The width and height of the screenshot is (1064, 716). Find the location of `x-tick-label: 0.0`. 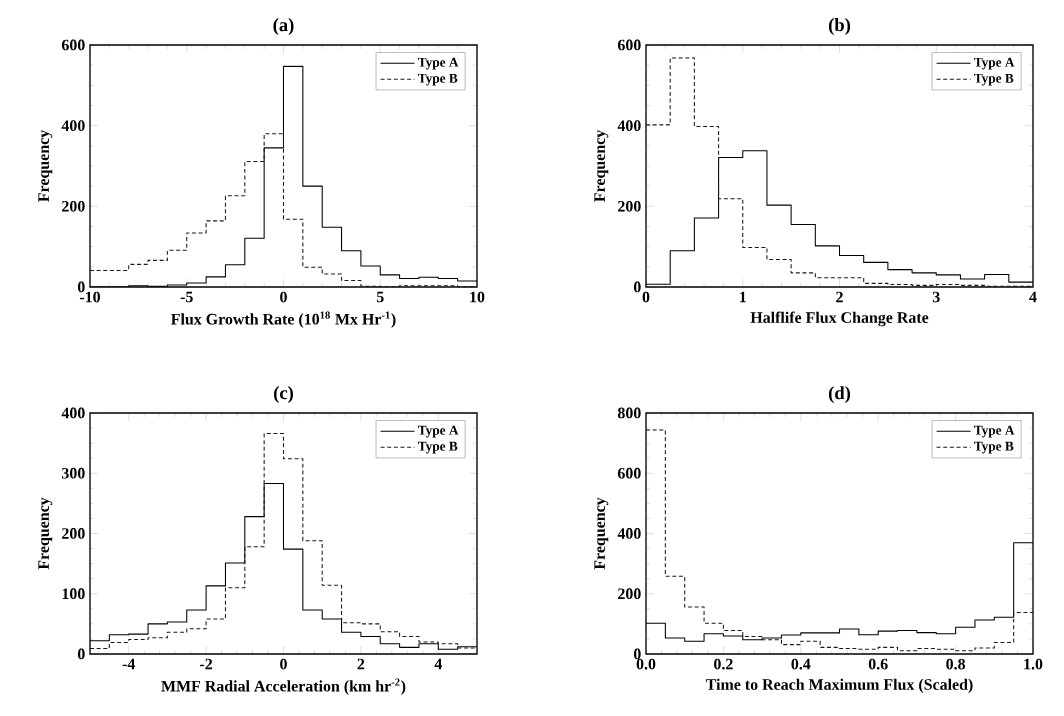

x-tick-label: 0.0 is located at coordinates (646, 664).